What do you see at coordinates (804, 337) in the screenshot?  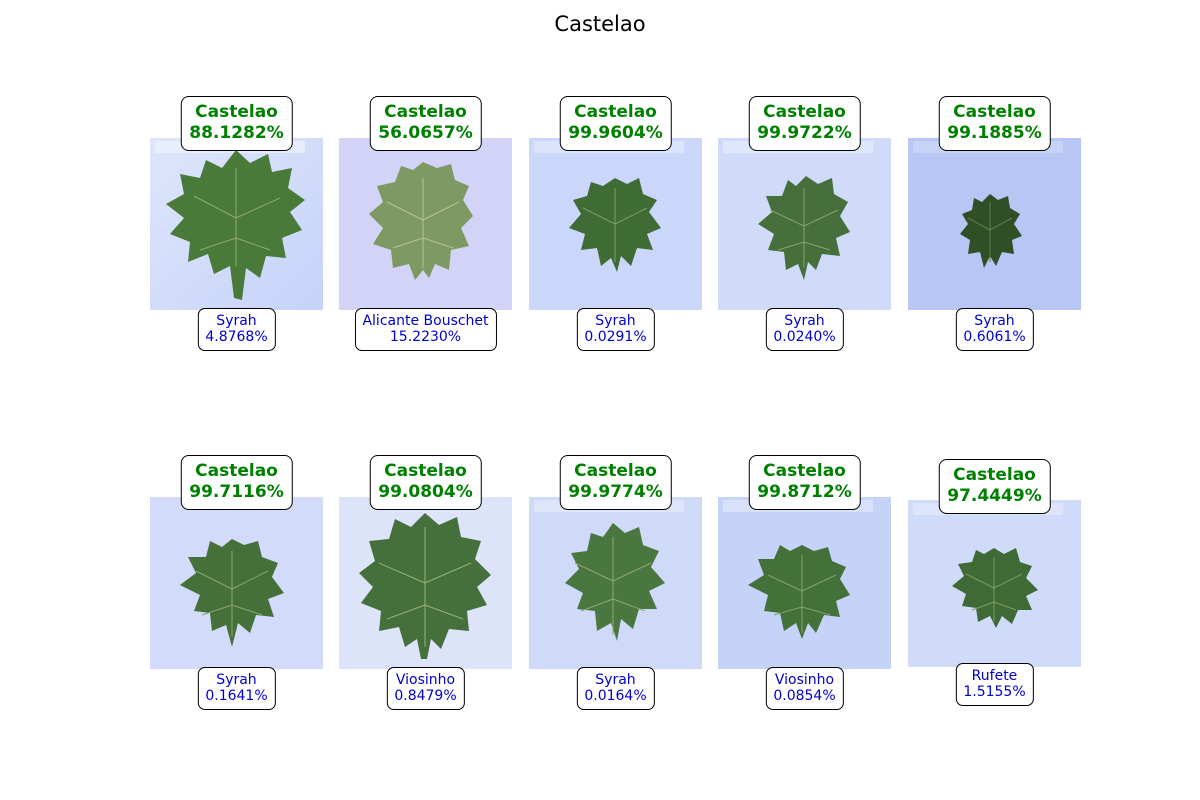 I see `second-prediction-percent: 0.0240%` at bounding box center [804, 337].